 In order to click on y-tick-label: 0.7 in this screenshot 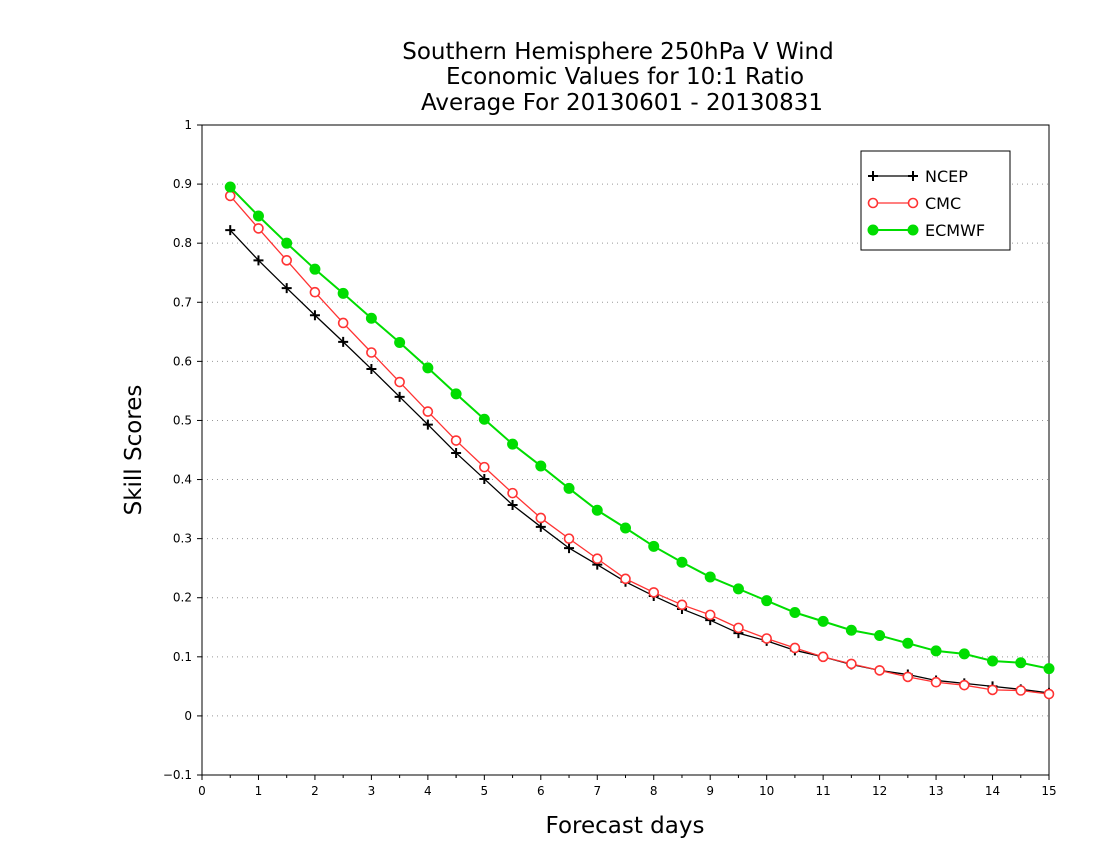, I will do `click(182, 302)`.